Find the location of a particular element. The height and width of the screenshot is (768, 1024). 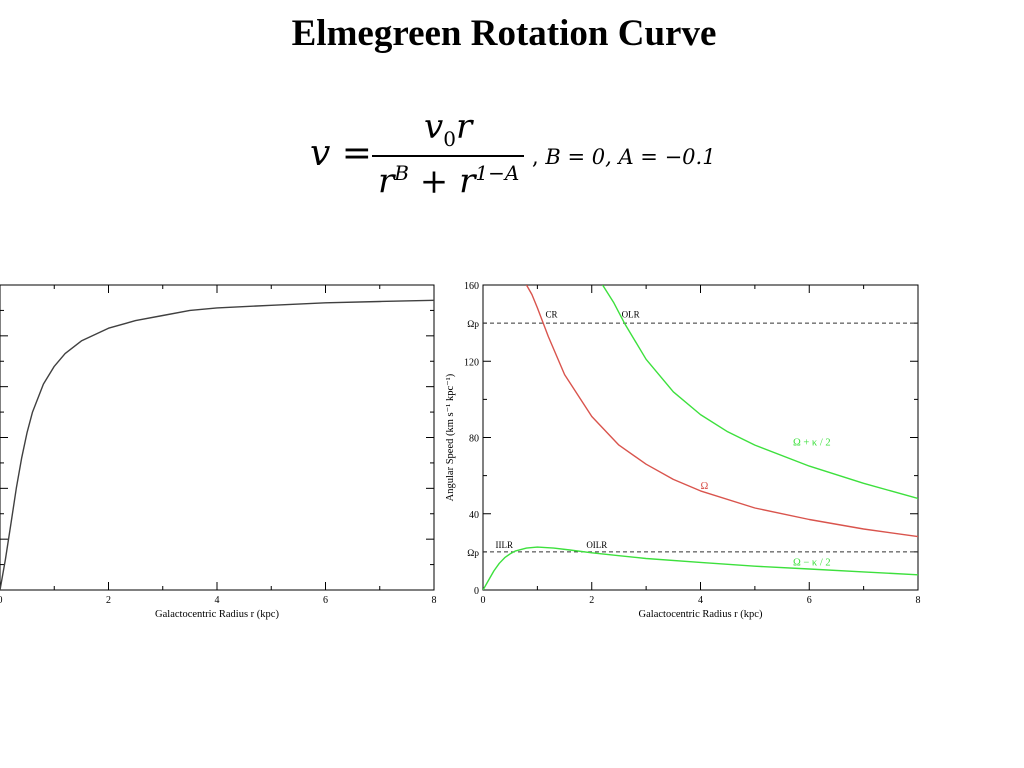

formula-comma: , is located at coordinates (535, 157).